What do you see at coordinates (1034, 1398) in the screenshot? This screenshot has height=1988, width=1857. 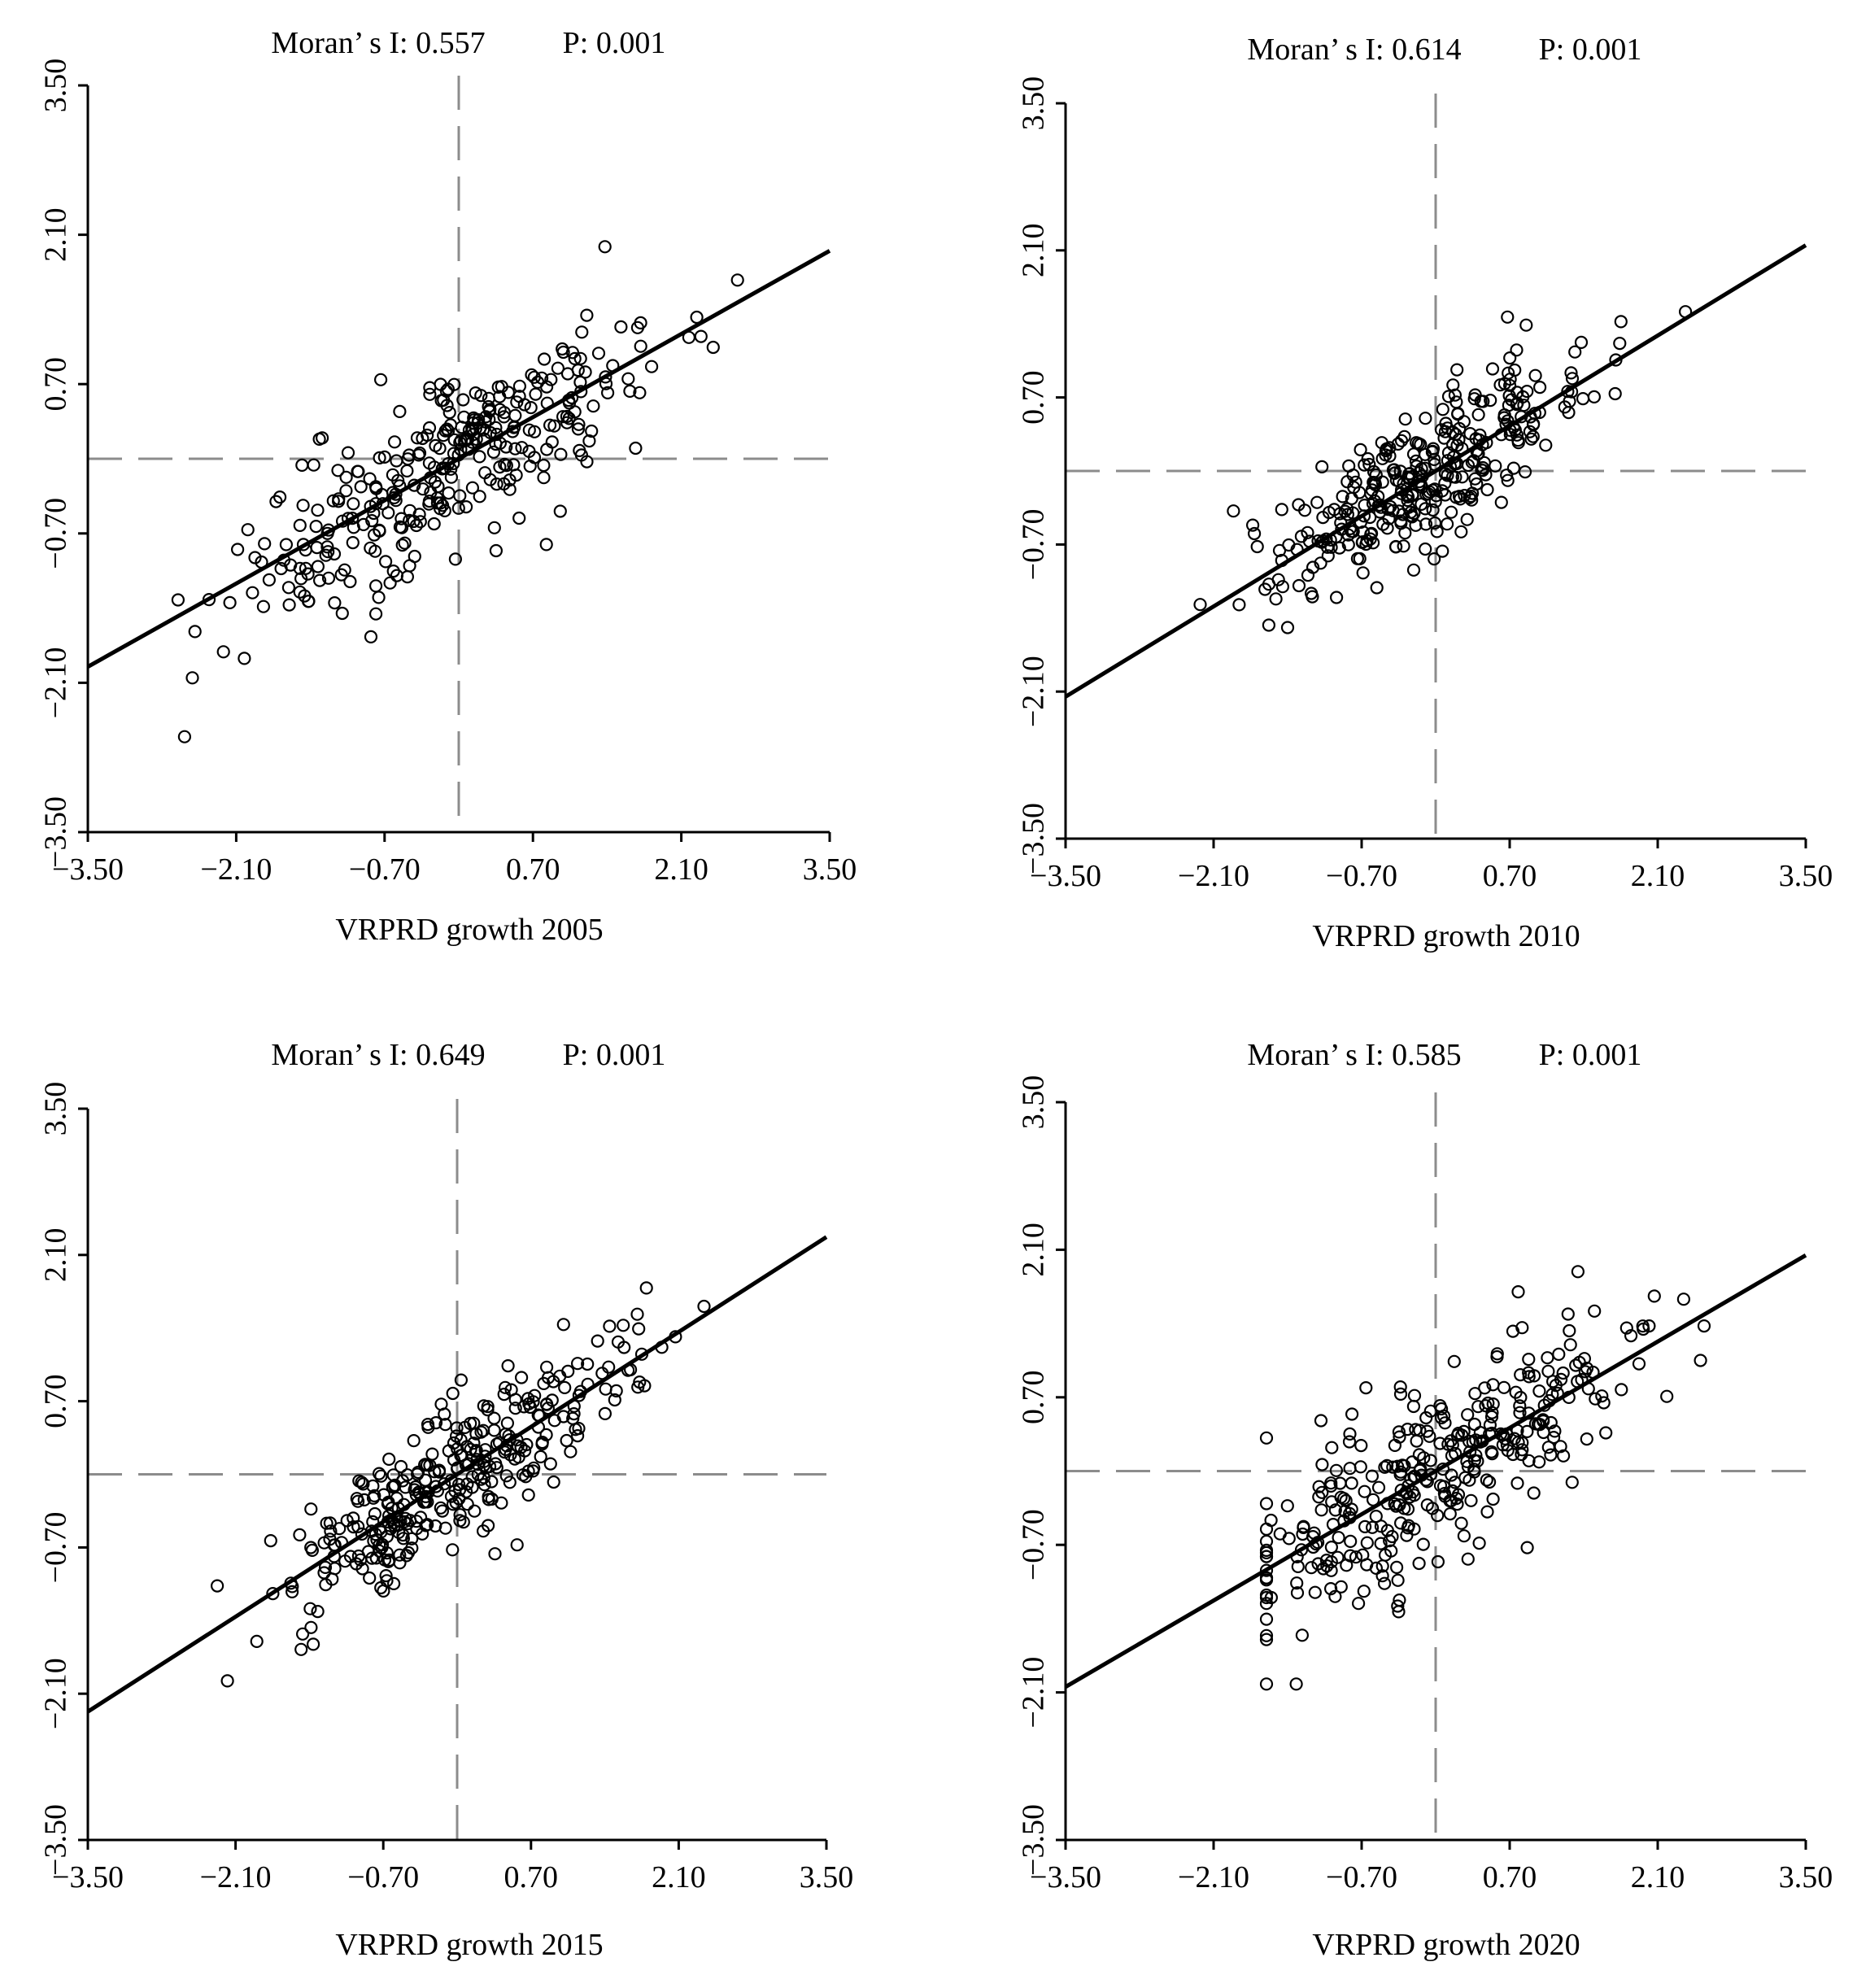 I see `y-tick-label: 0.70` at bounding box center [1034, 1398].